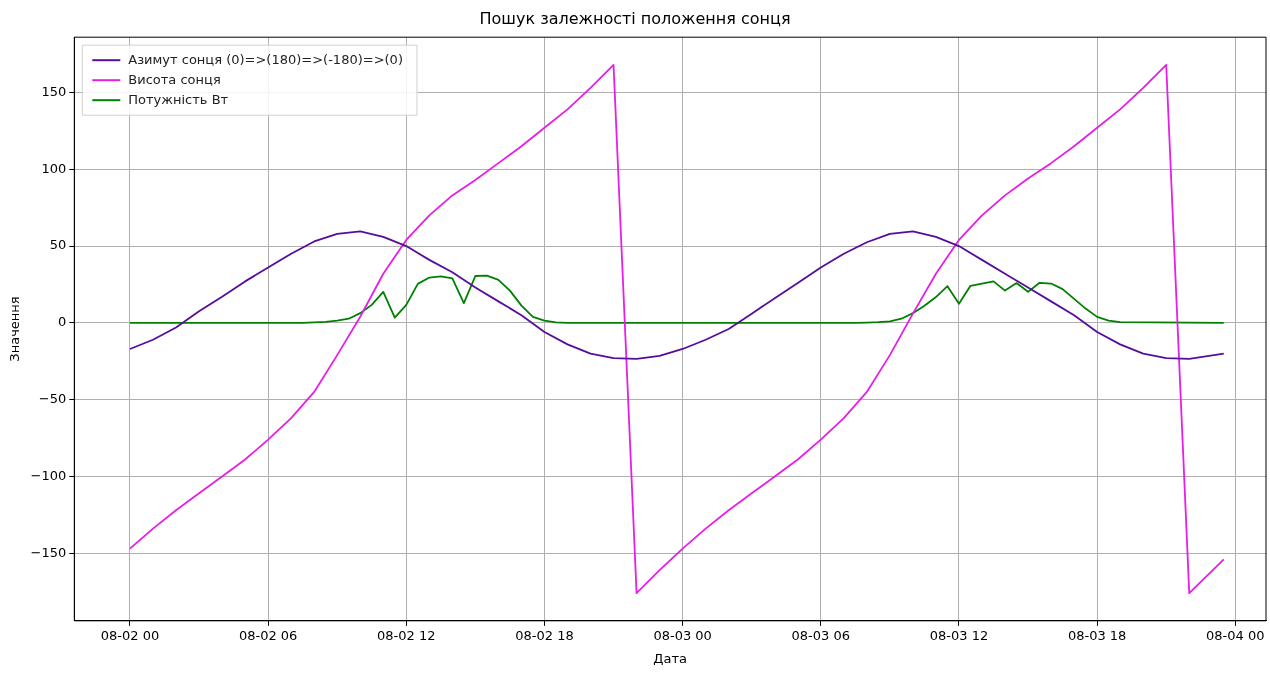 The height and width of the screenshot is (675, 1270). Describe the element at coordinates (670, 658) in the screenshot. I see `x-axis-title: Дата` at that location.